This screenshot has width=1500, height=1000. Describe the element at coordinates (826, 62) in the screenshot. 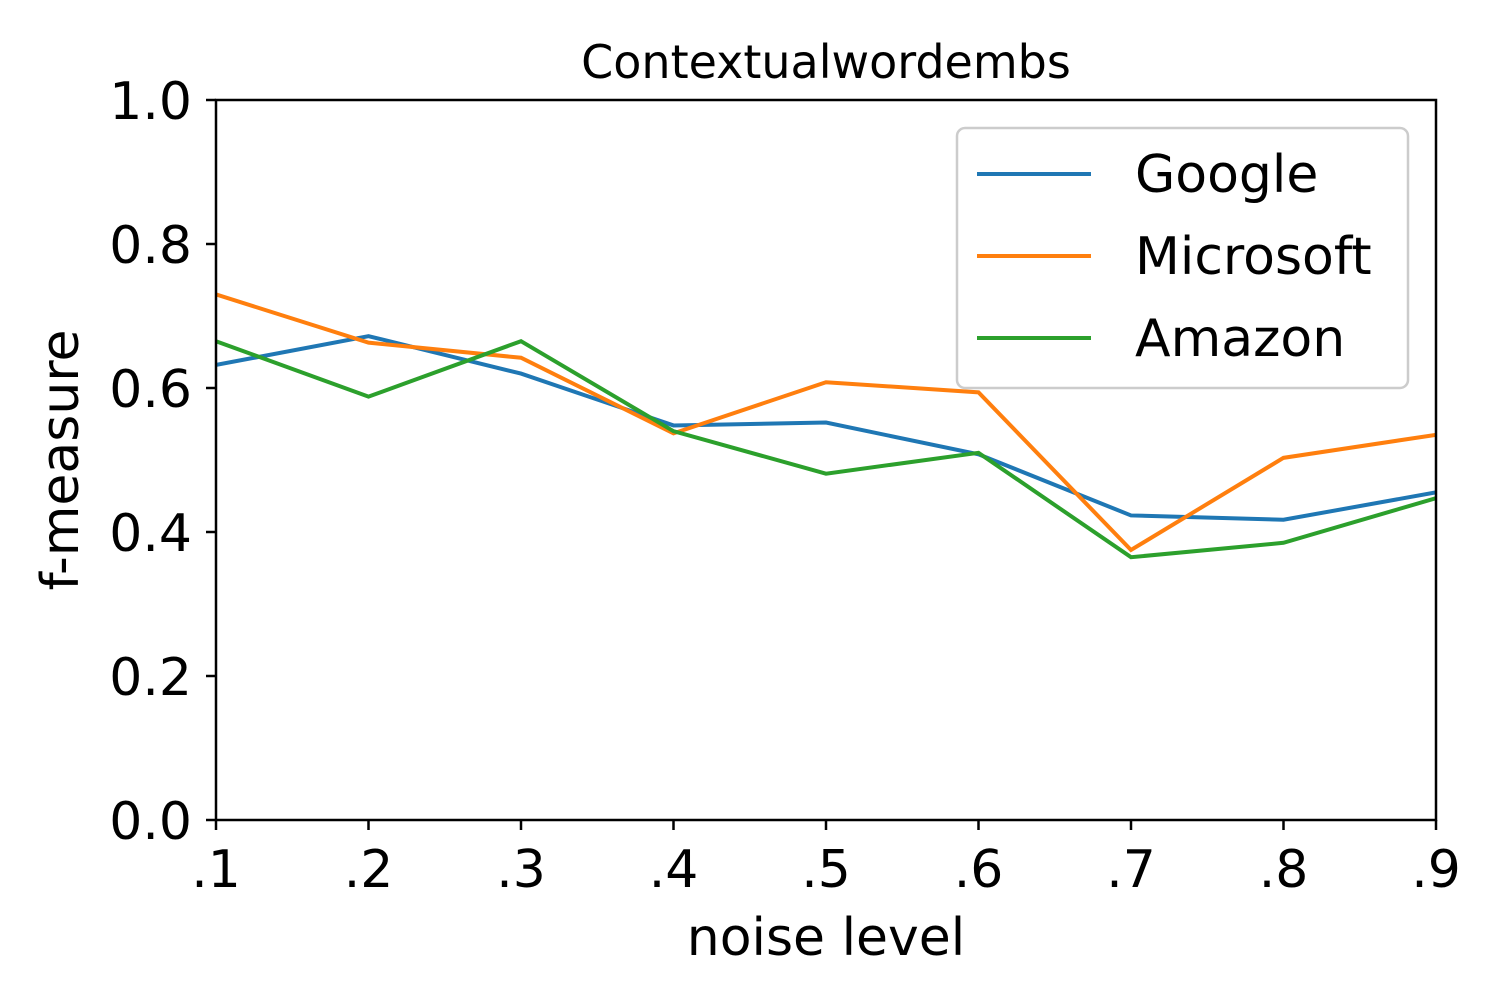

I see `chart-title: Contextualwordembs` at that location.